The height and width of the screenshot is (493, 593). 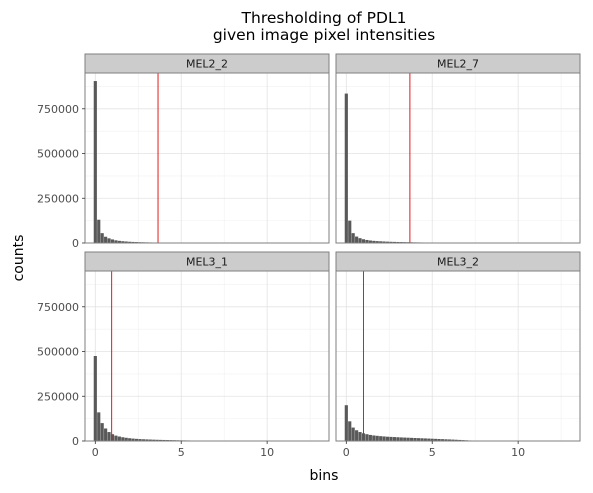 I want to click on facet-strip-label: MEL3_2, so click(x=458, y=262).